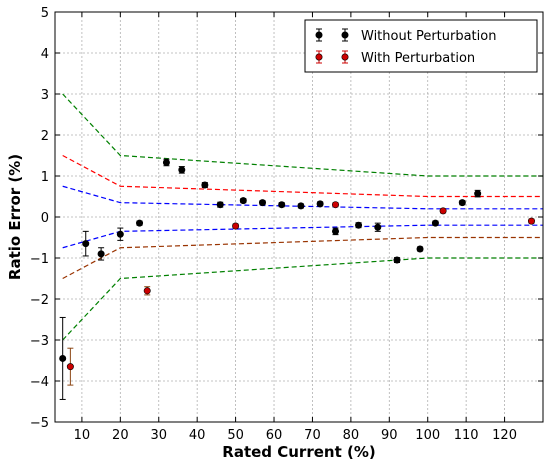  I want to click on x-tick-label: 30, so click(158, 435).